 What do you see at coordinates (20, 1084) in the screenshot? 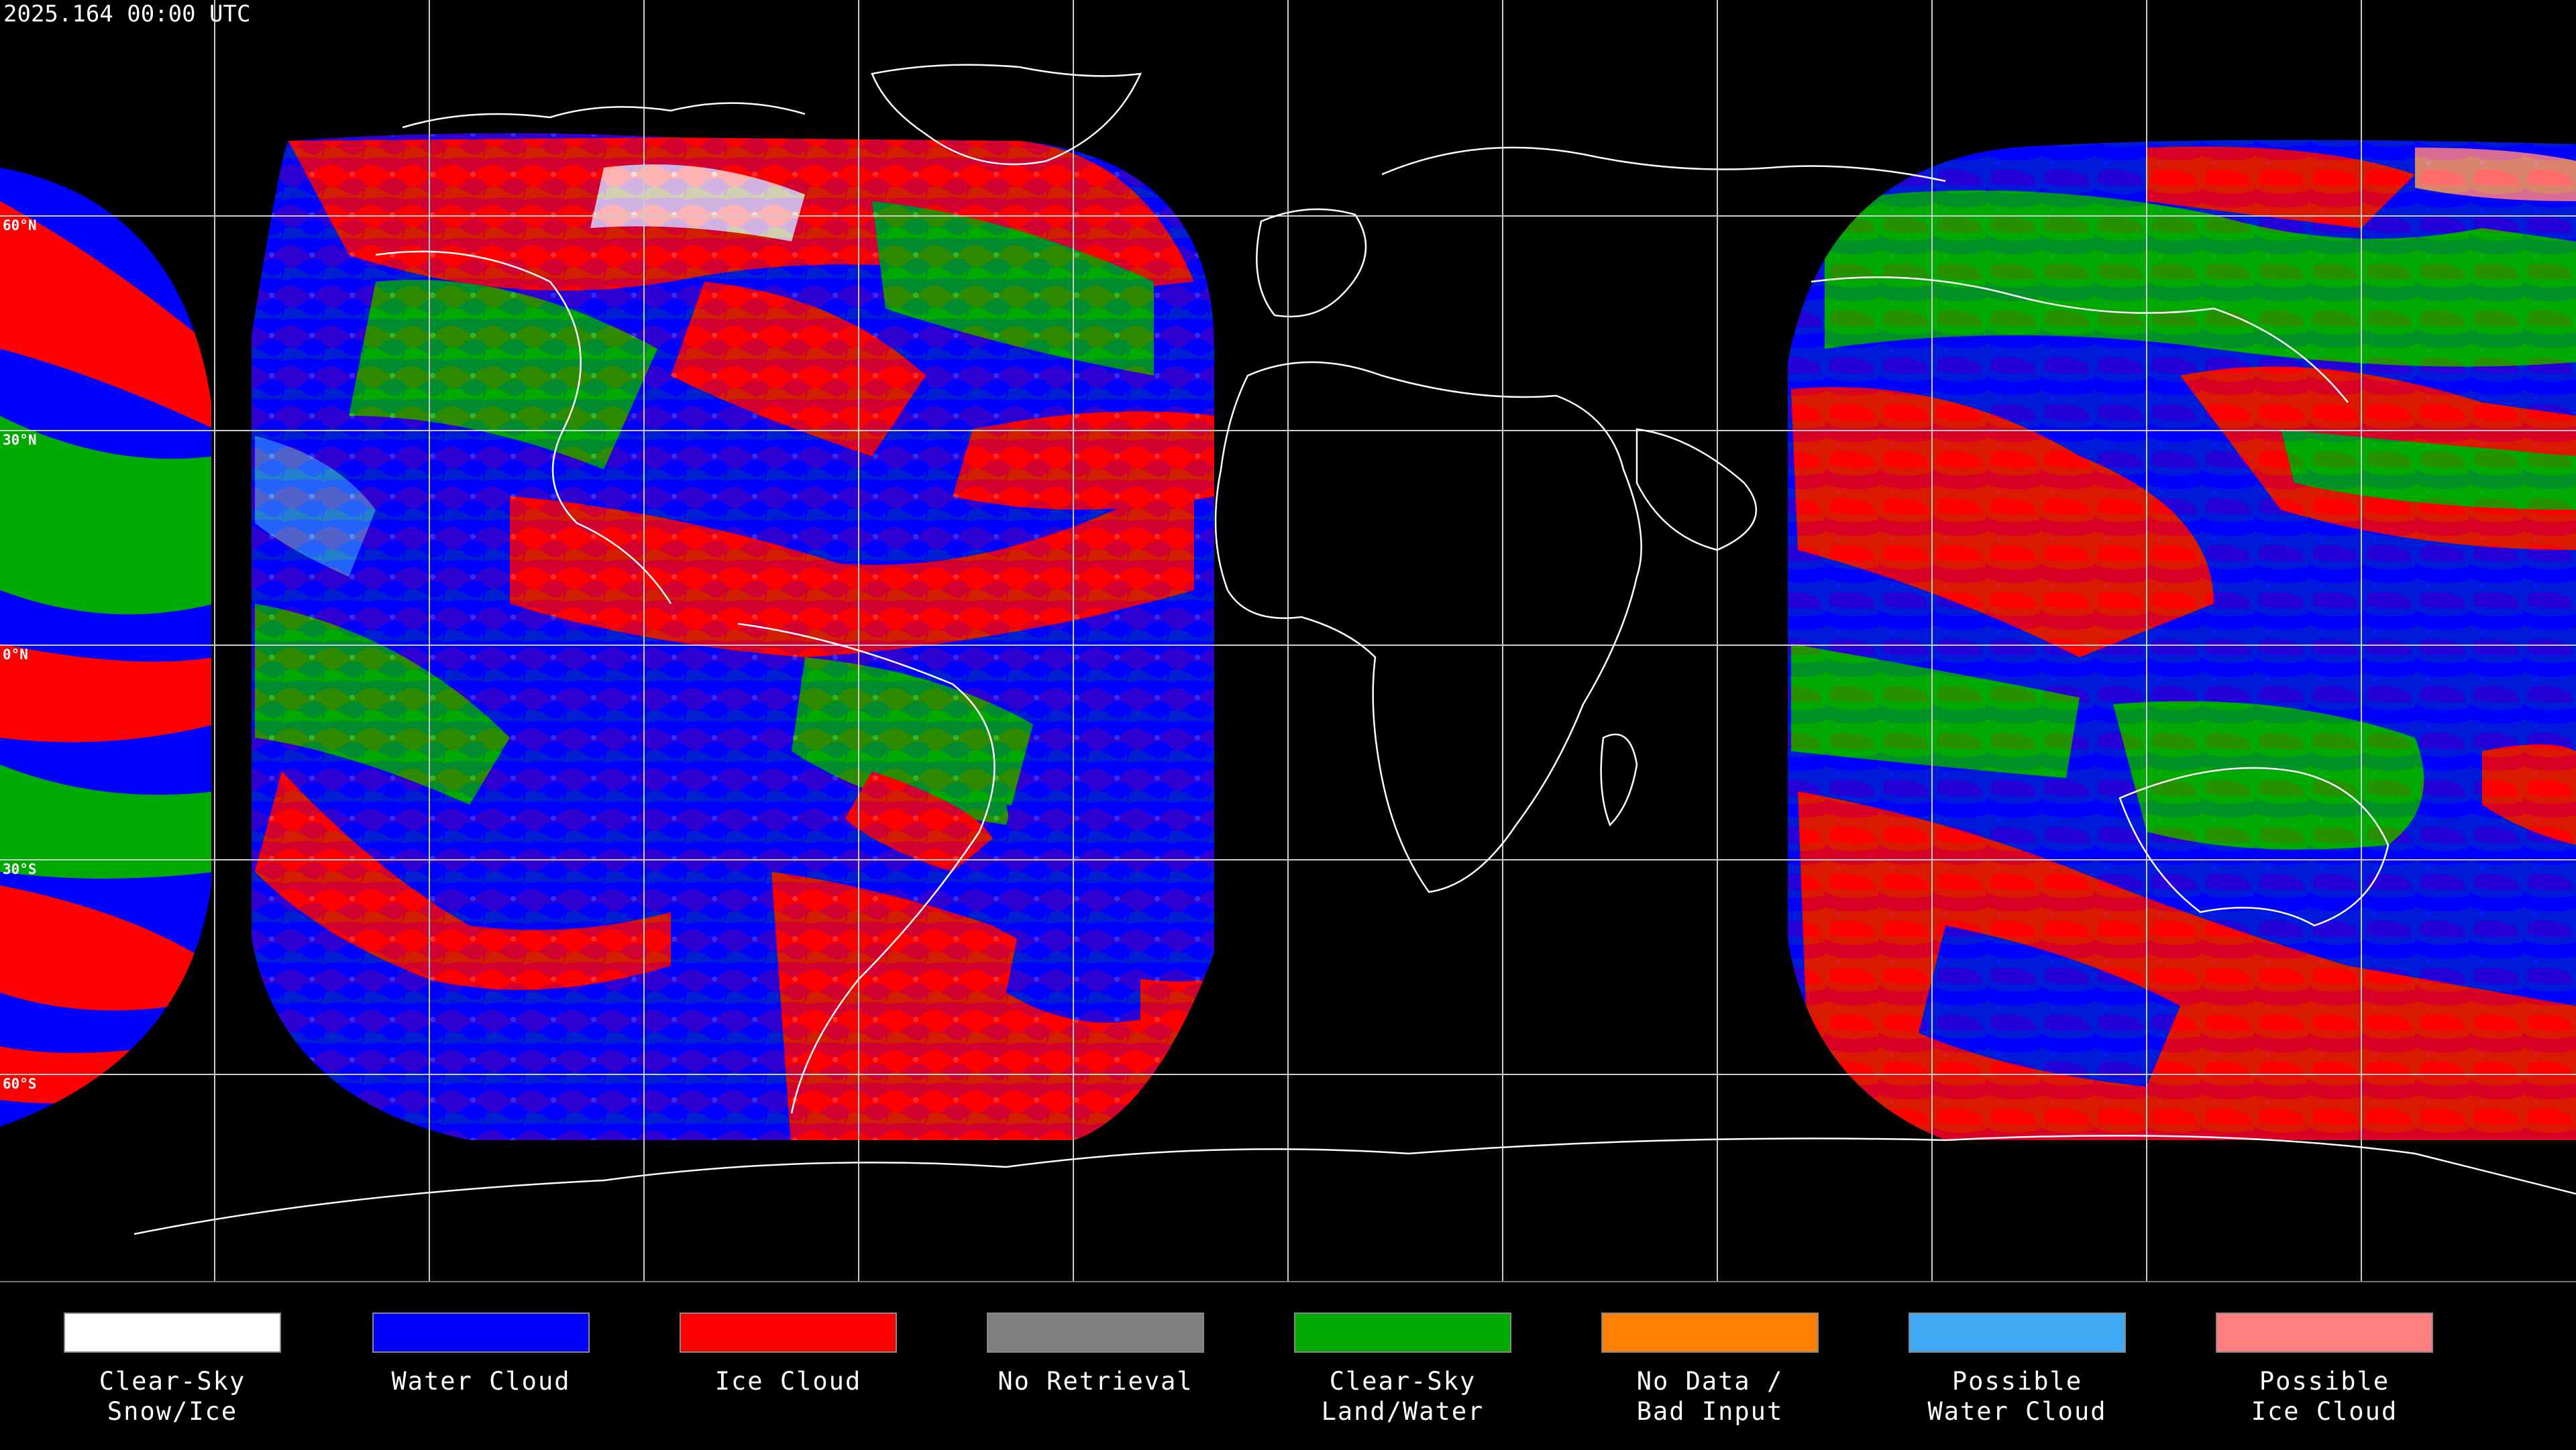
I see `lat-label-60s: 60°S` at bounding box center [20, 1084].